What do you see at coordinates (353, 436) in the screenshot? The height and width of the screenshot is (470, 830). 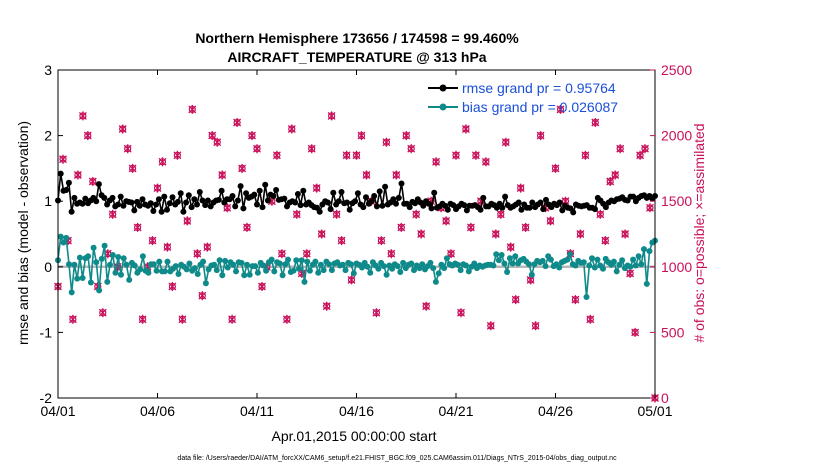 I see `x-axis-label: Apr.01,2015 00:00:00 start` at bounding box center [353, 436].